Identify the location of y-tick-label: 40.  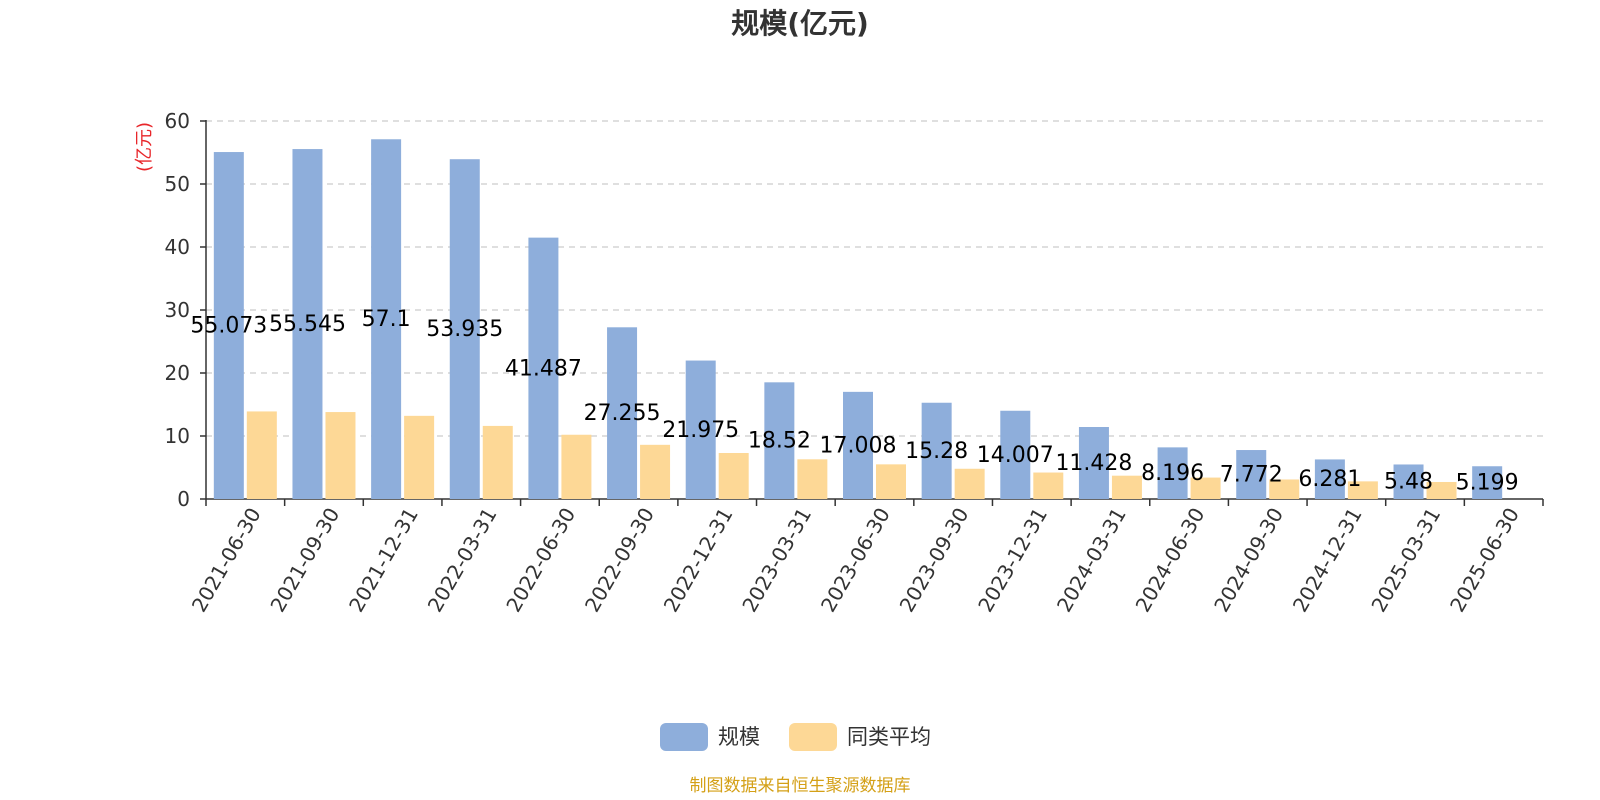
(177, 247).